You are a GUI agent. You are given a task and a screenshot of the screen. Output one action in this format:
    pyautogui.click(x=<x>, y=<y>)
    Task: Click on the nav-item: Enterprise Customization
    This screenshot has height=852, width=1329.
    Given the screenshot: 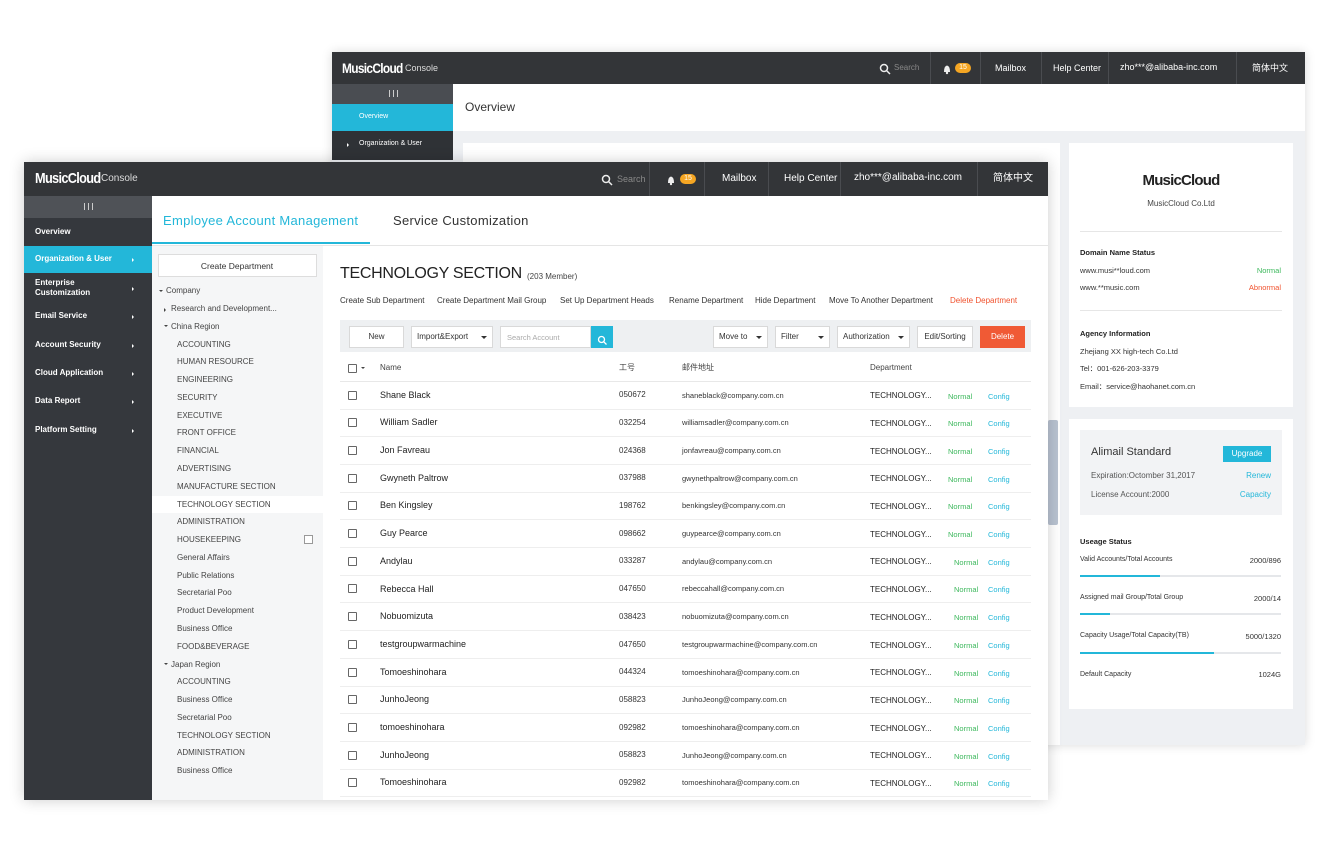 What is the action you would take?
    pyautogui.click(x=63, y=287)
    